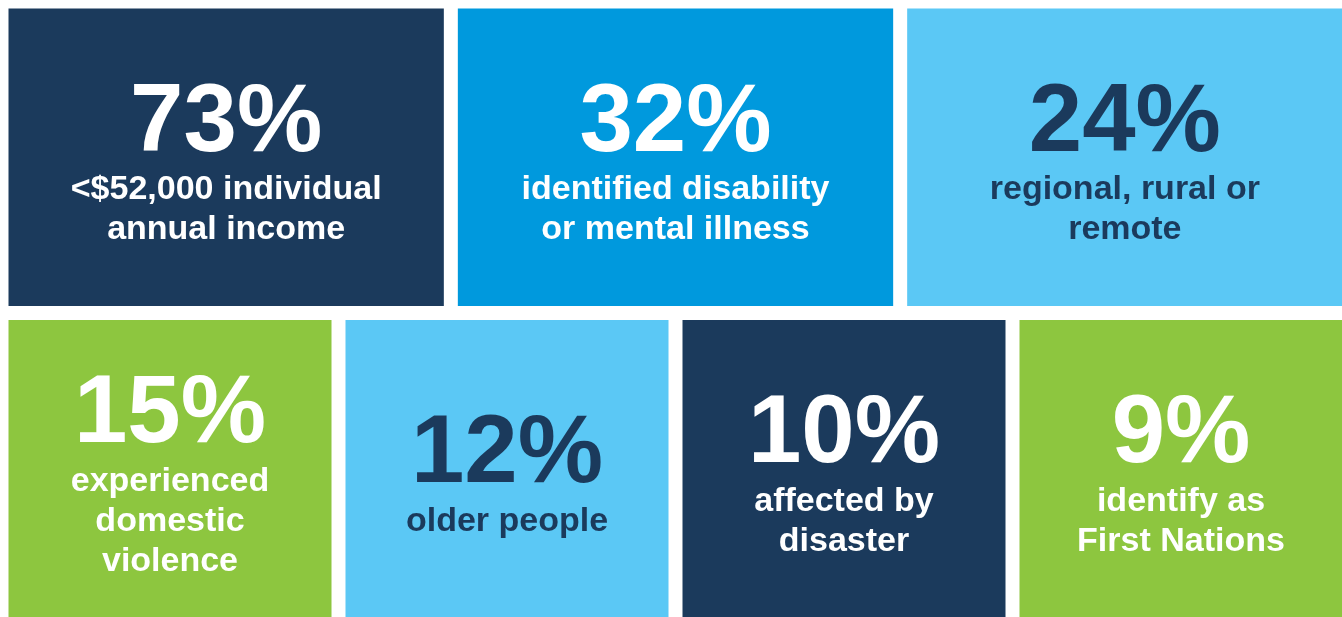 Image resolution: width=1342 pixels, height=617 pixels. I want to click on category-label: <$52,000 individual annual income, so click(226, 207).